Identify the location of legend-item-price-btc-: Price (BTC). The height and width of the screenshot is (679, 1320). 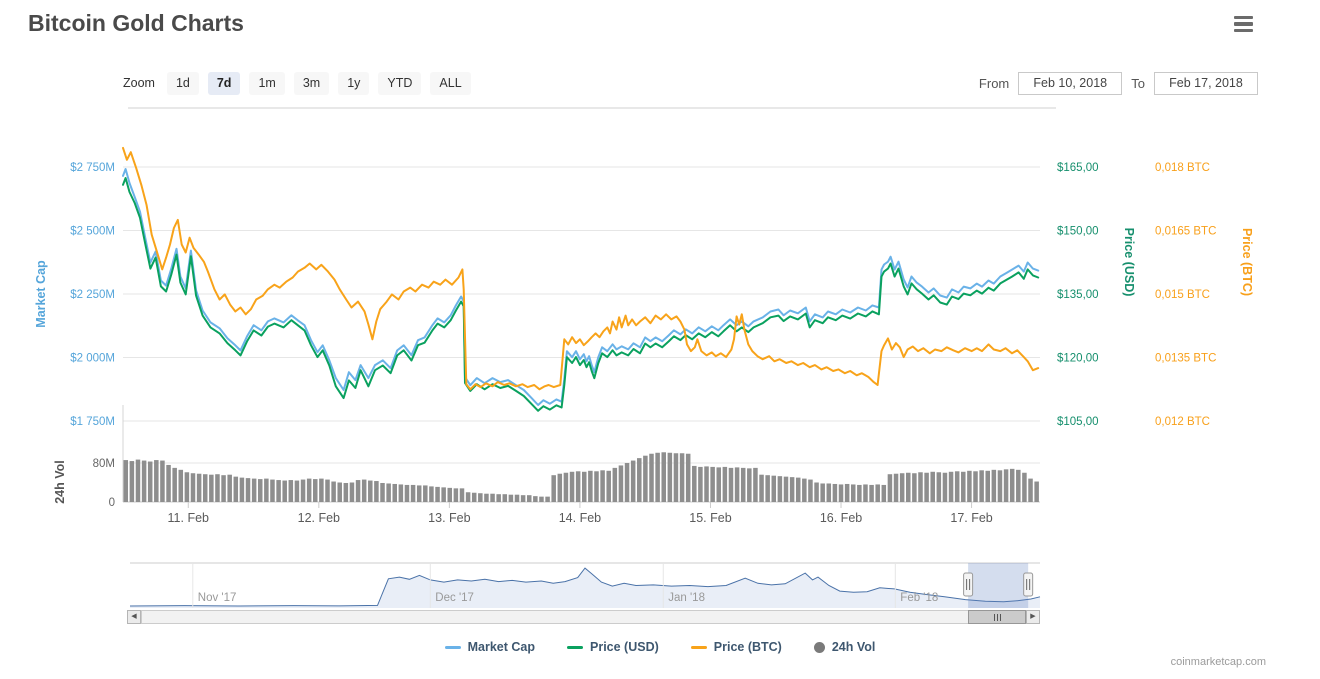
(736, 647).